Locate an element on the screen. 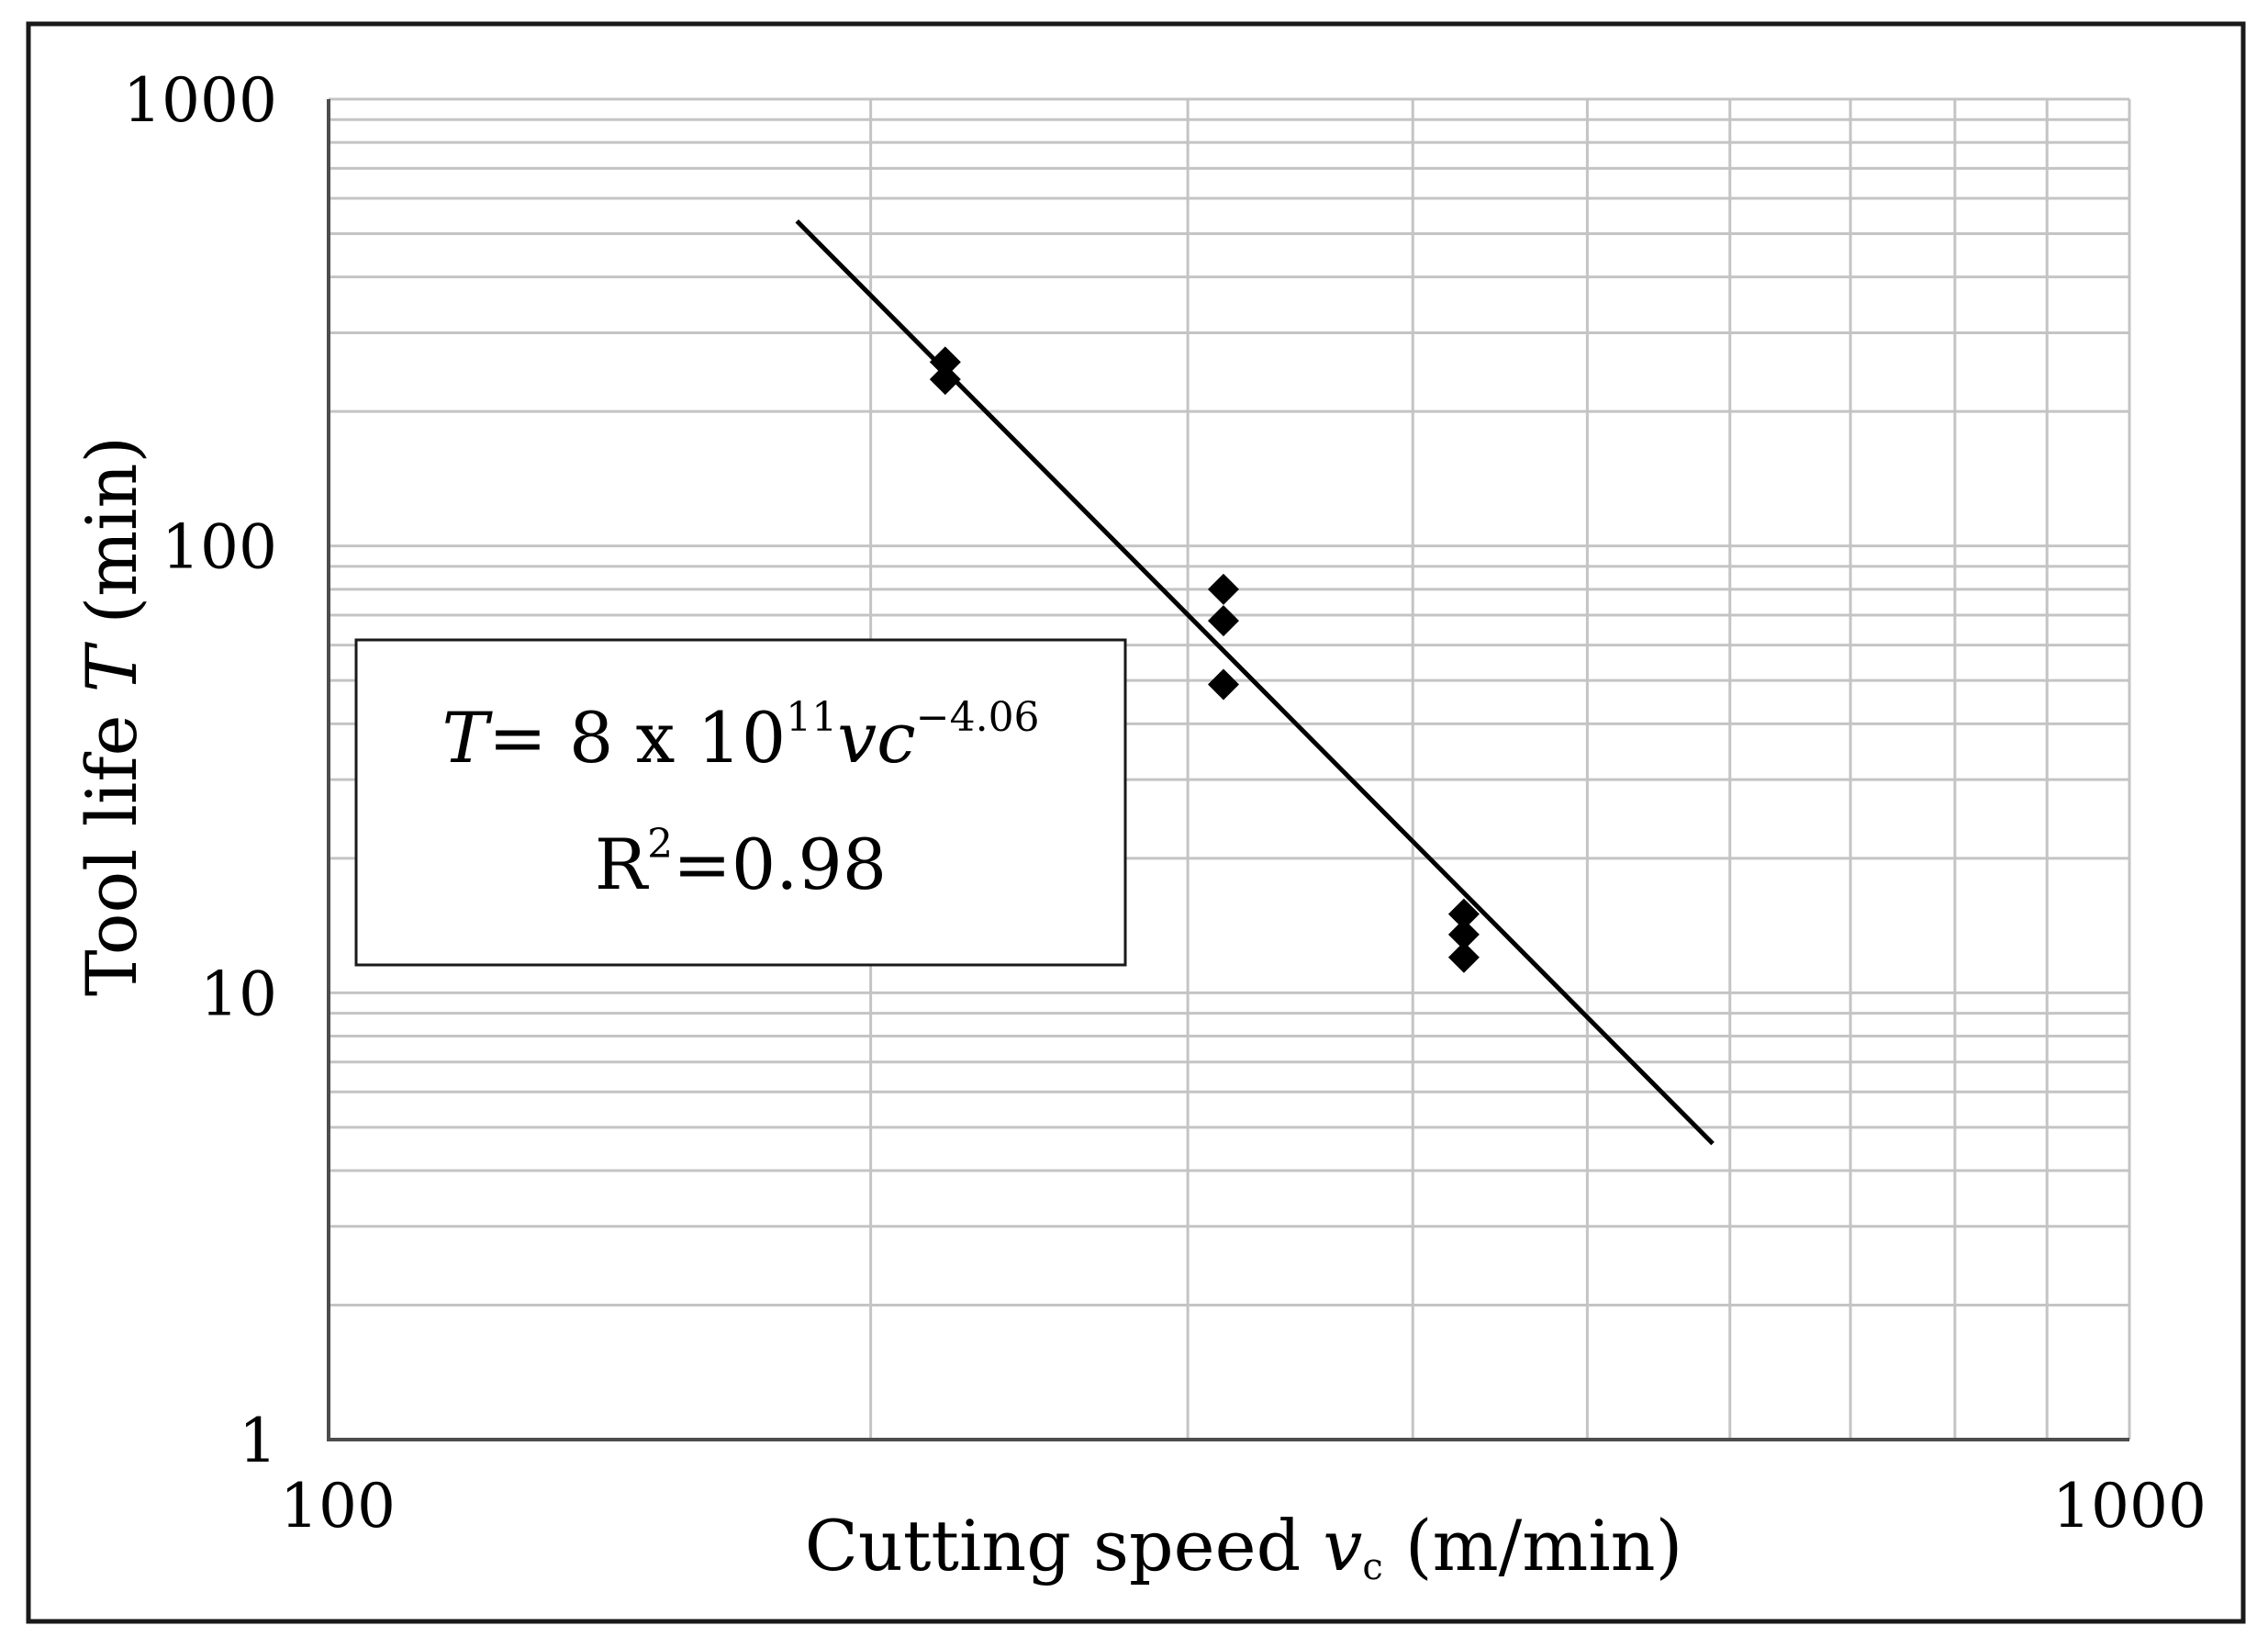 The height and width of the screenshot is (1648, 2268). y-tick-label: 1 is located at coordinates (258, 1441).